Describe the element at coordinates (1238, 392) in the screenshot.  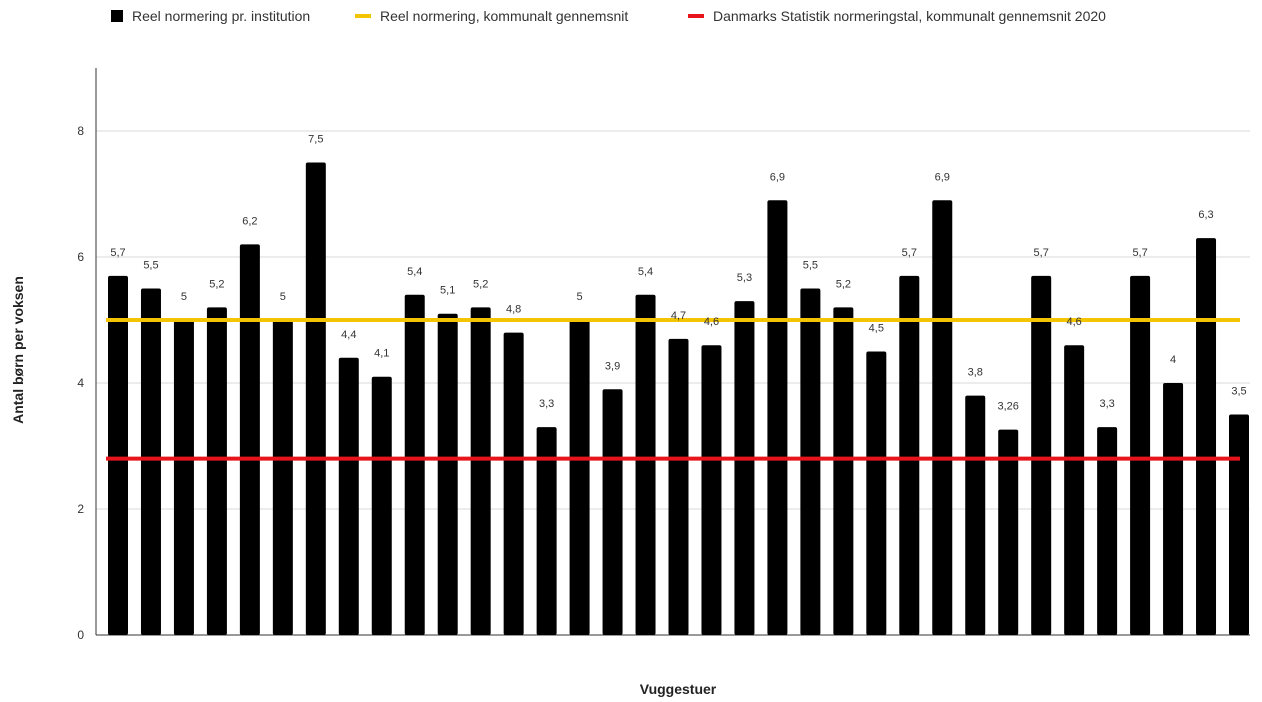
I see `bar-value-label: 3,5` at that location.